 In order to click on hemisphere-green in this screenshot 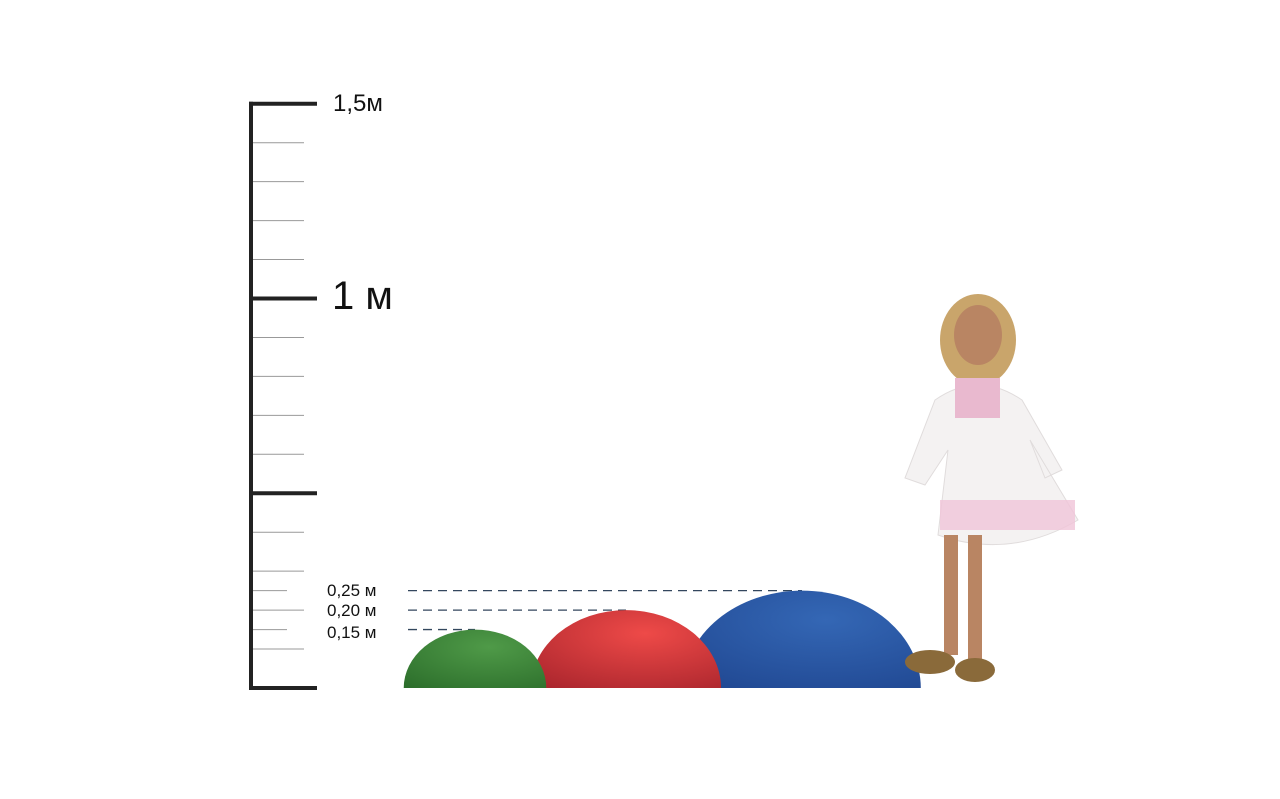, I will do `click(475, 658)`.